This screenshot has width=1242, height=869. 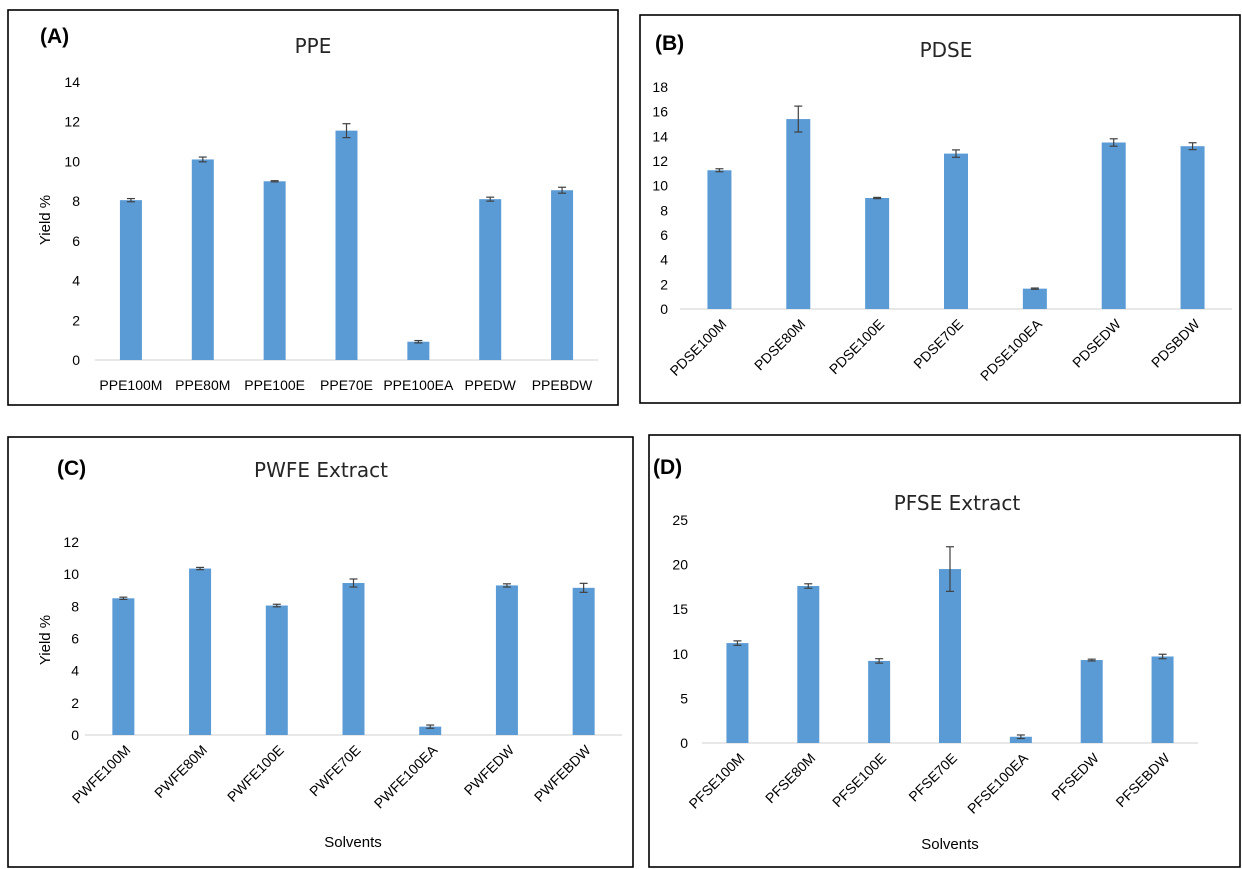 What do you see at coordinates (859, 780) in the screenshot?
I see `x-tick-label: PFSE100E` at bounding box center [859, 780].